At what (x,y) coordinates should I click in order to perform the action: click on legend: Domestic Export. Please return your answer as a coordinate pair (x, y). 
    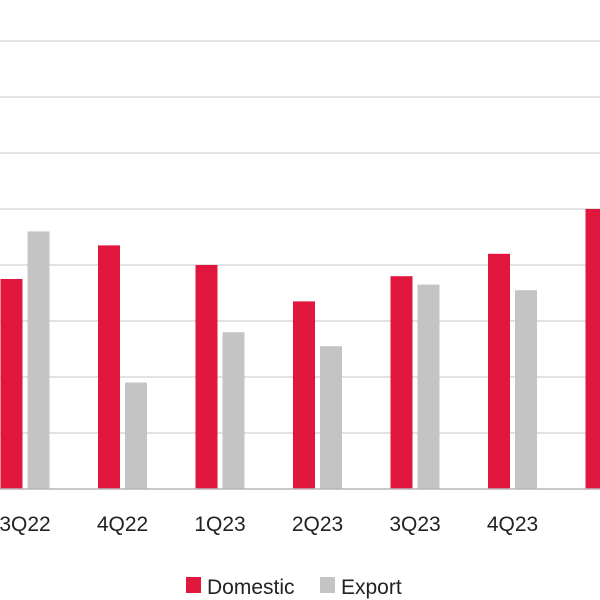
    Looking at the image, I should click on (294, 587).